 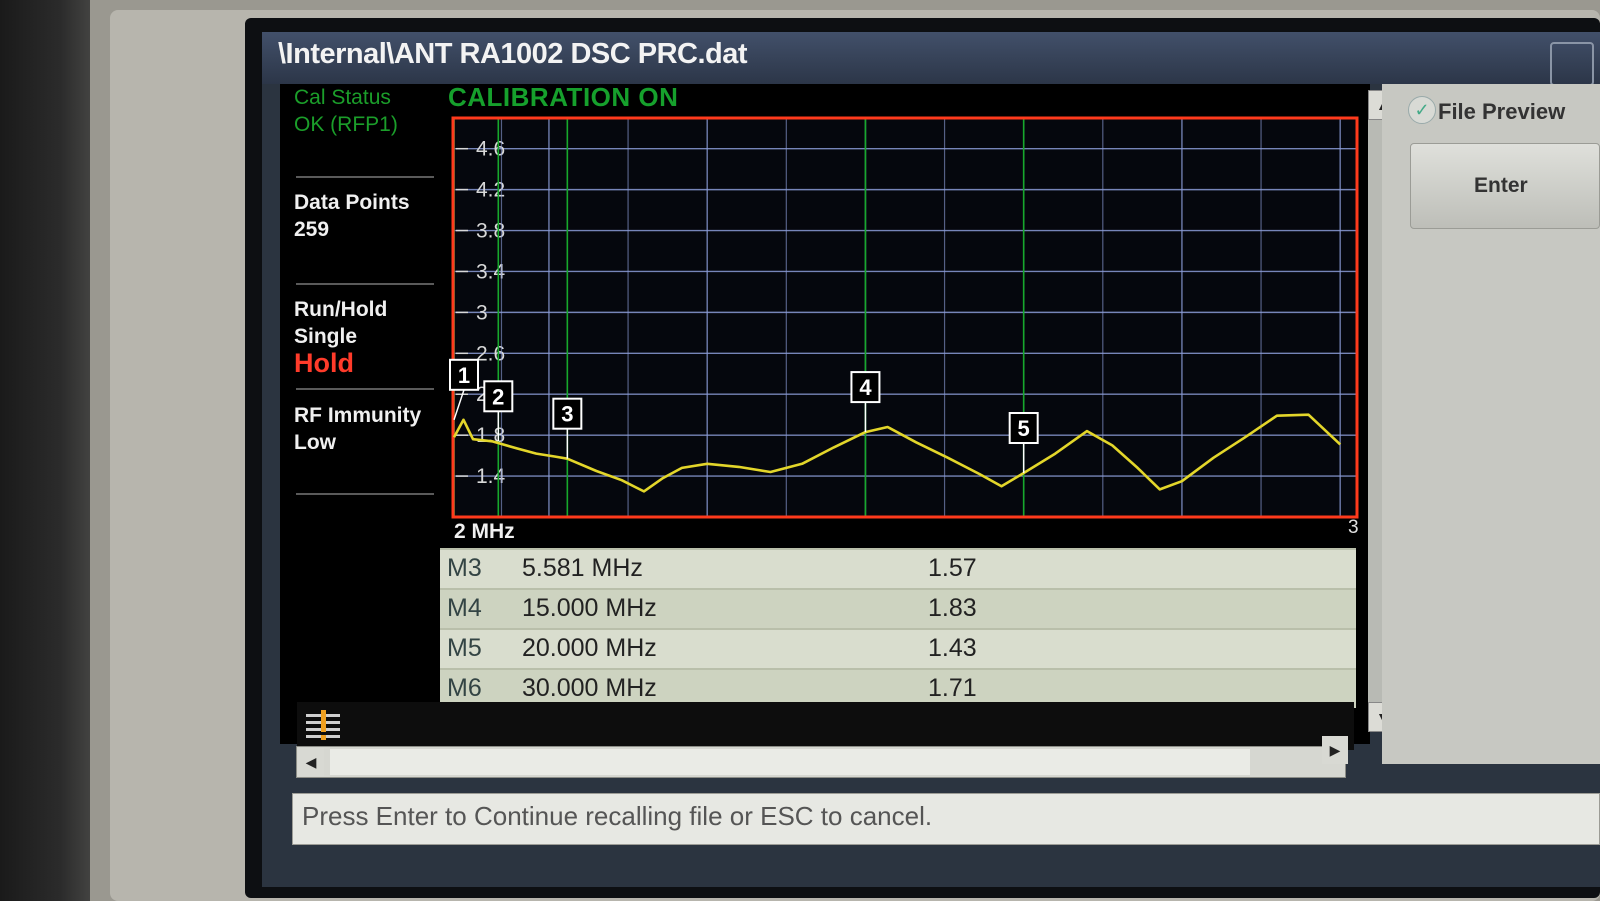 I want to click on cal-status-label: Cal Status, so click(x=342, y=97).